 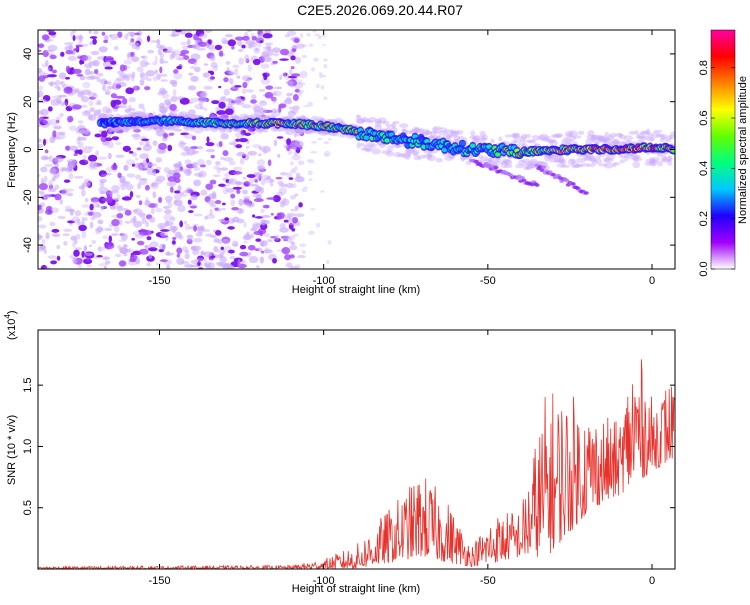 I want to click on colorbar-label: Normalized spectral amplitude, so click(x=743, y=150).